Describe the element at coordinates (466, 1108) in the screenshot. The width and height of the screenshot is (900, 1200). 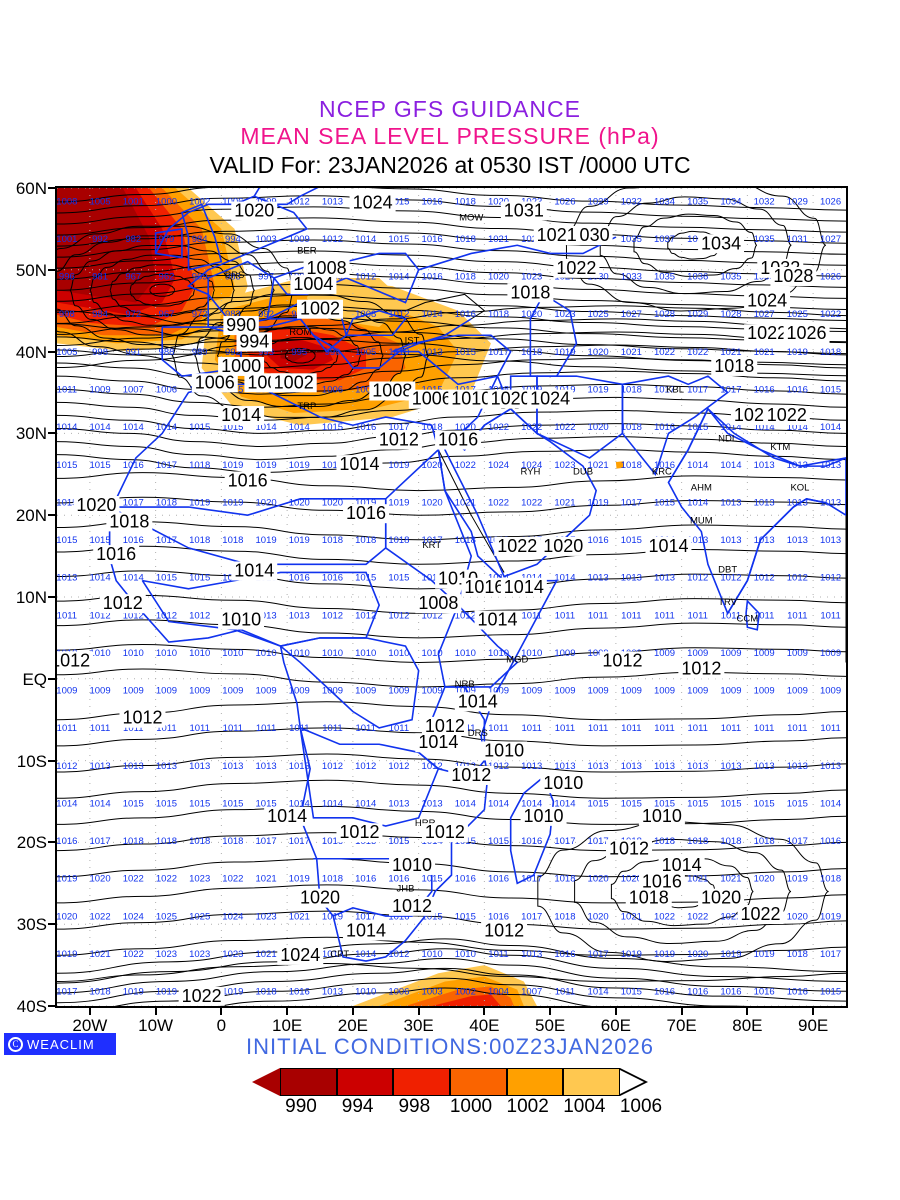
I see `colorbar-tick-labels: 990 994 998 1000 1002 1004 1006` at that location.